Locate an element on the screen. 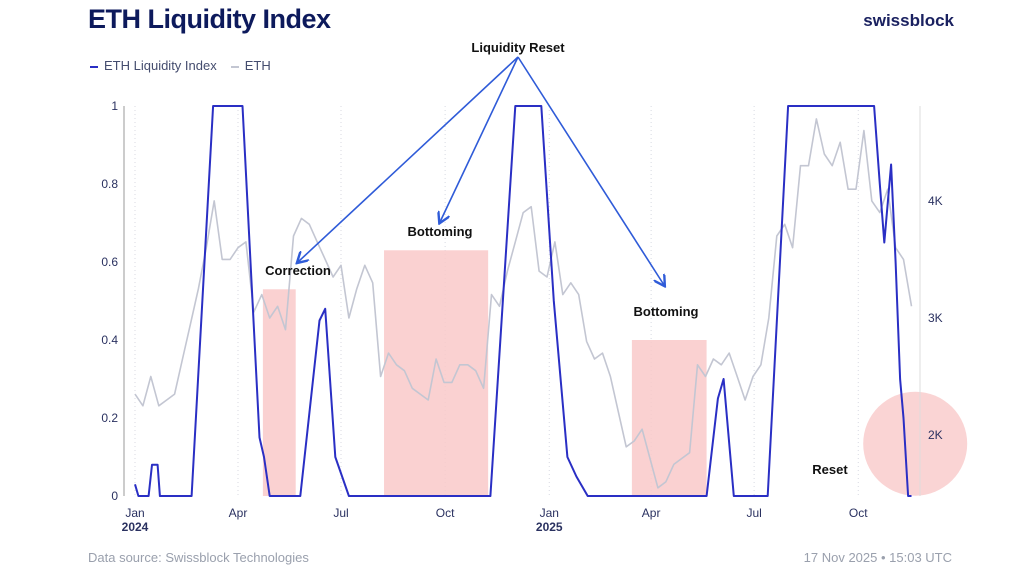  y-left-tick-label: 0.2 is located at coordinates (109, 418).